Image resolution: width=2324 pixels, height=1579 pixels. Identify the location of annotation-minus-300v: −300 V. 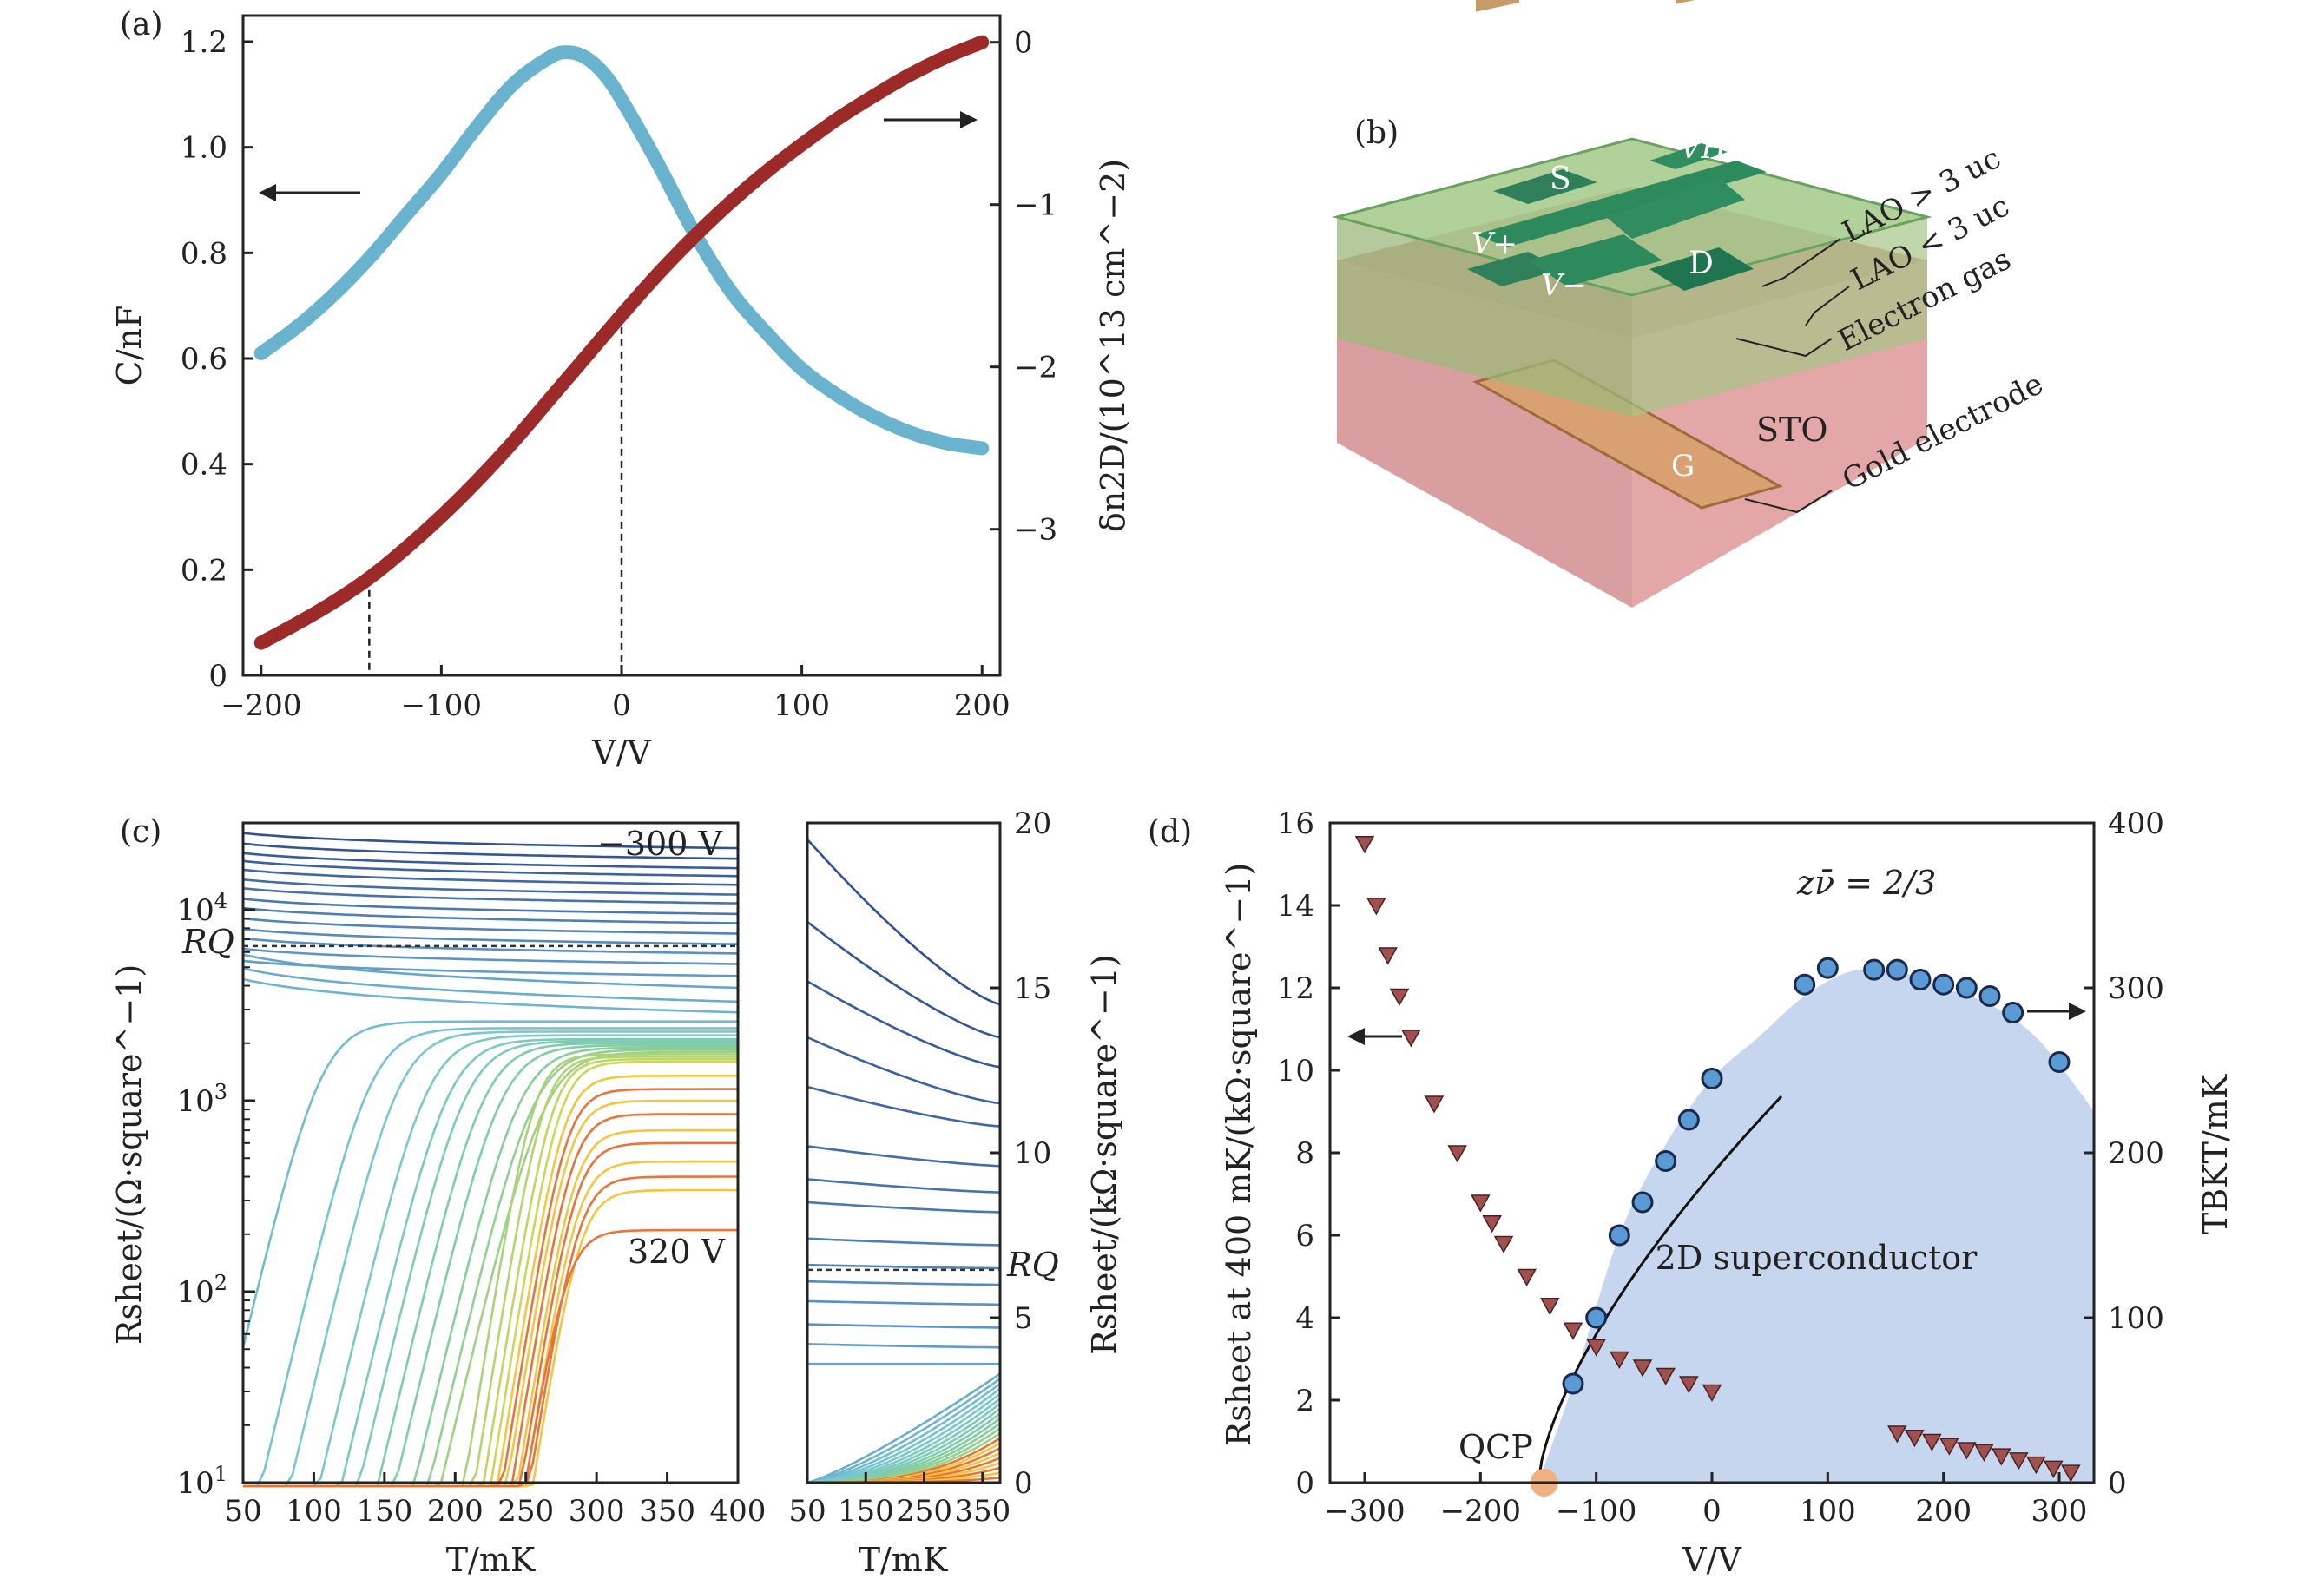
(659, 844).